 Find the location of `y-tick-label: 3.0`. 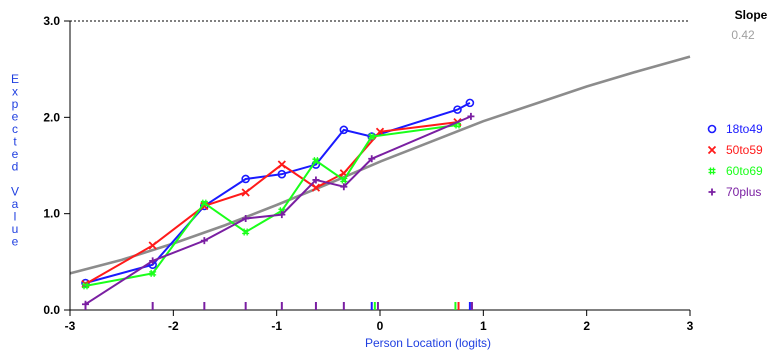

y-tick-label: 3.0 is located at coordinates (51, 21).